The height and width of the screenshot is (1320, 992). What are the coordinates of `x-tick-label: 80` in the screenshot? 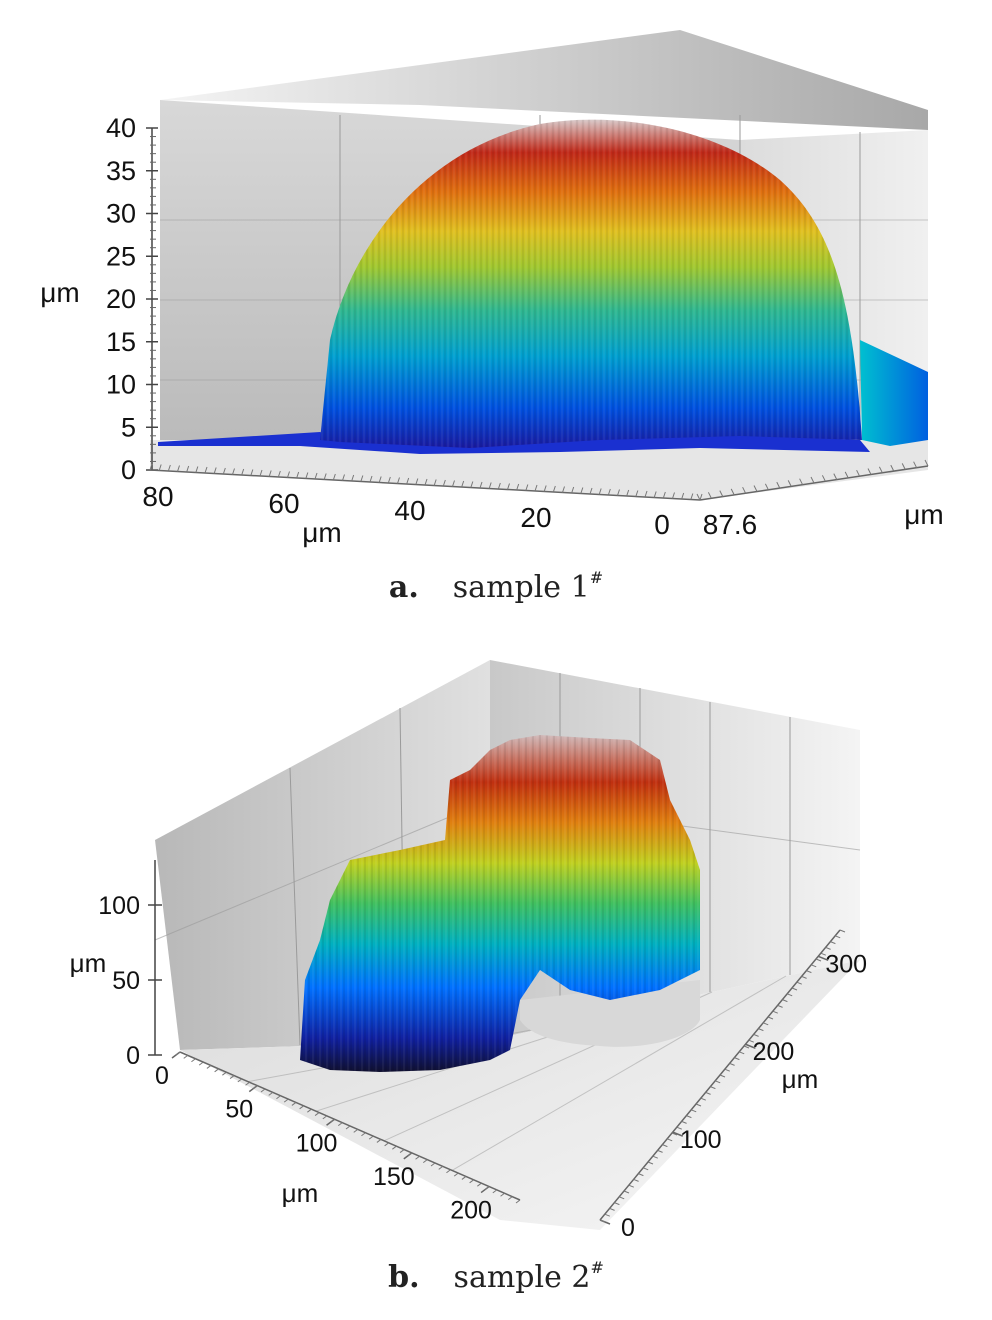 It's located at (157, 496).